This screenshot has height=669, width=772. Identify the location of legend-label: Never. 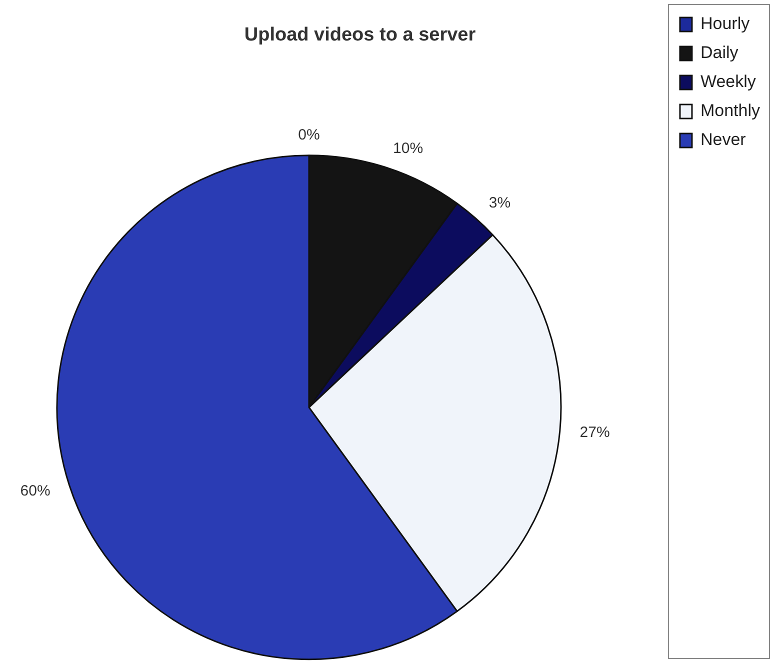
(723, 140).